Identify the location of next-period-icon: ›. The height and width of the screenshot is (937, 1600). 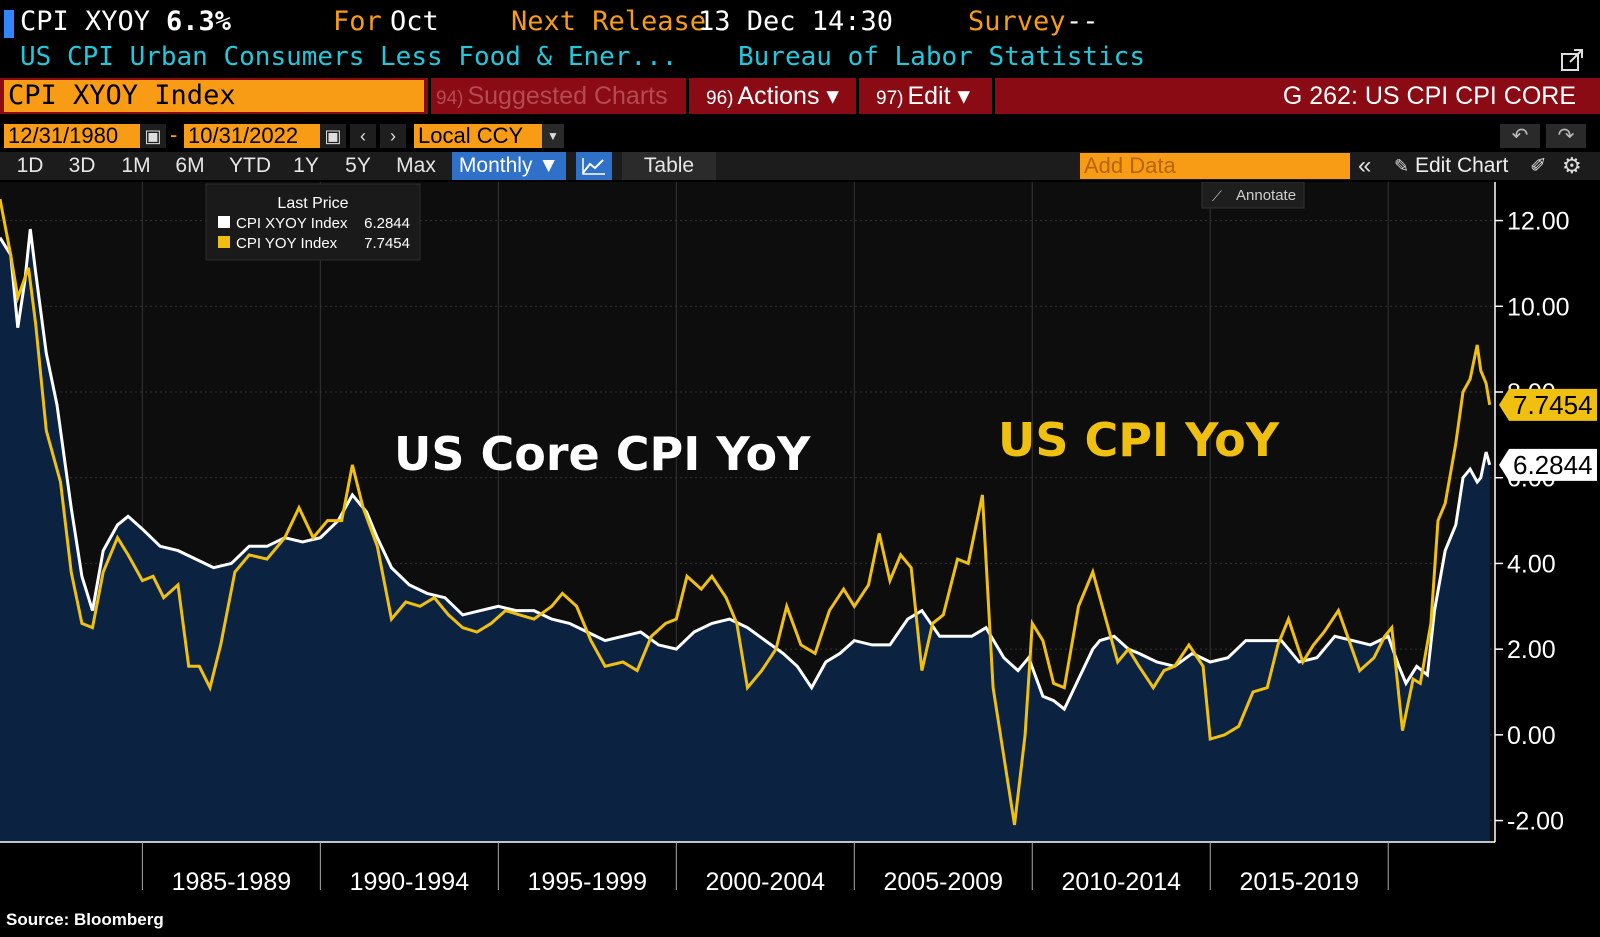
(393, 136).